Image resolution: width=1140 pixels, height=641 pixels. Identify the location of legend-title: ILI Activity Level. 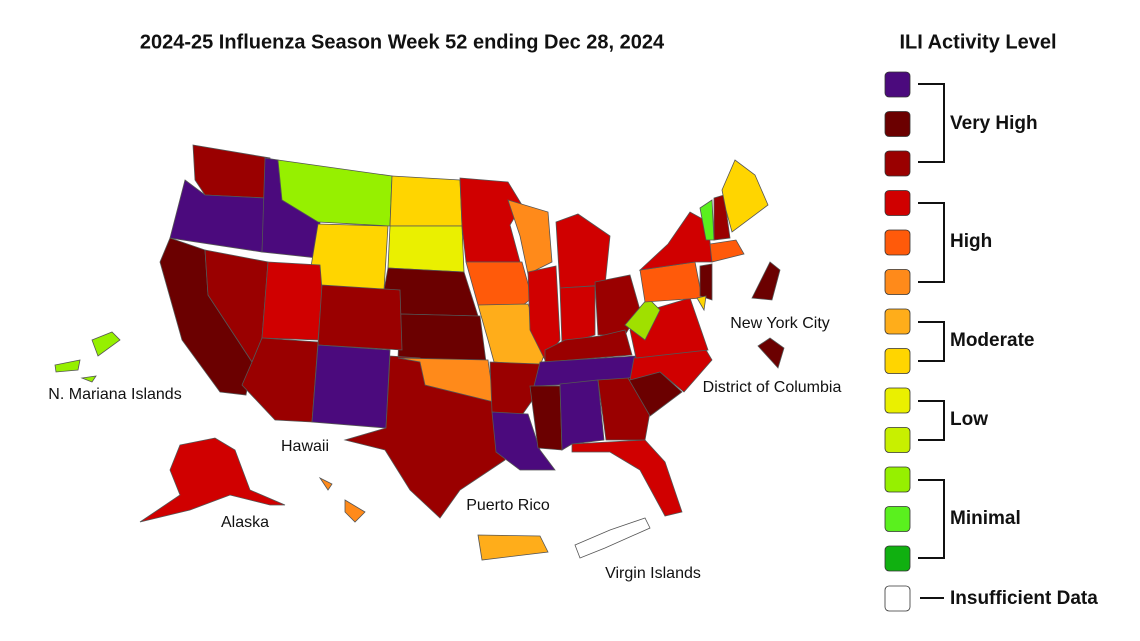
(977, 42).